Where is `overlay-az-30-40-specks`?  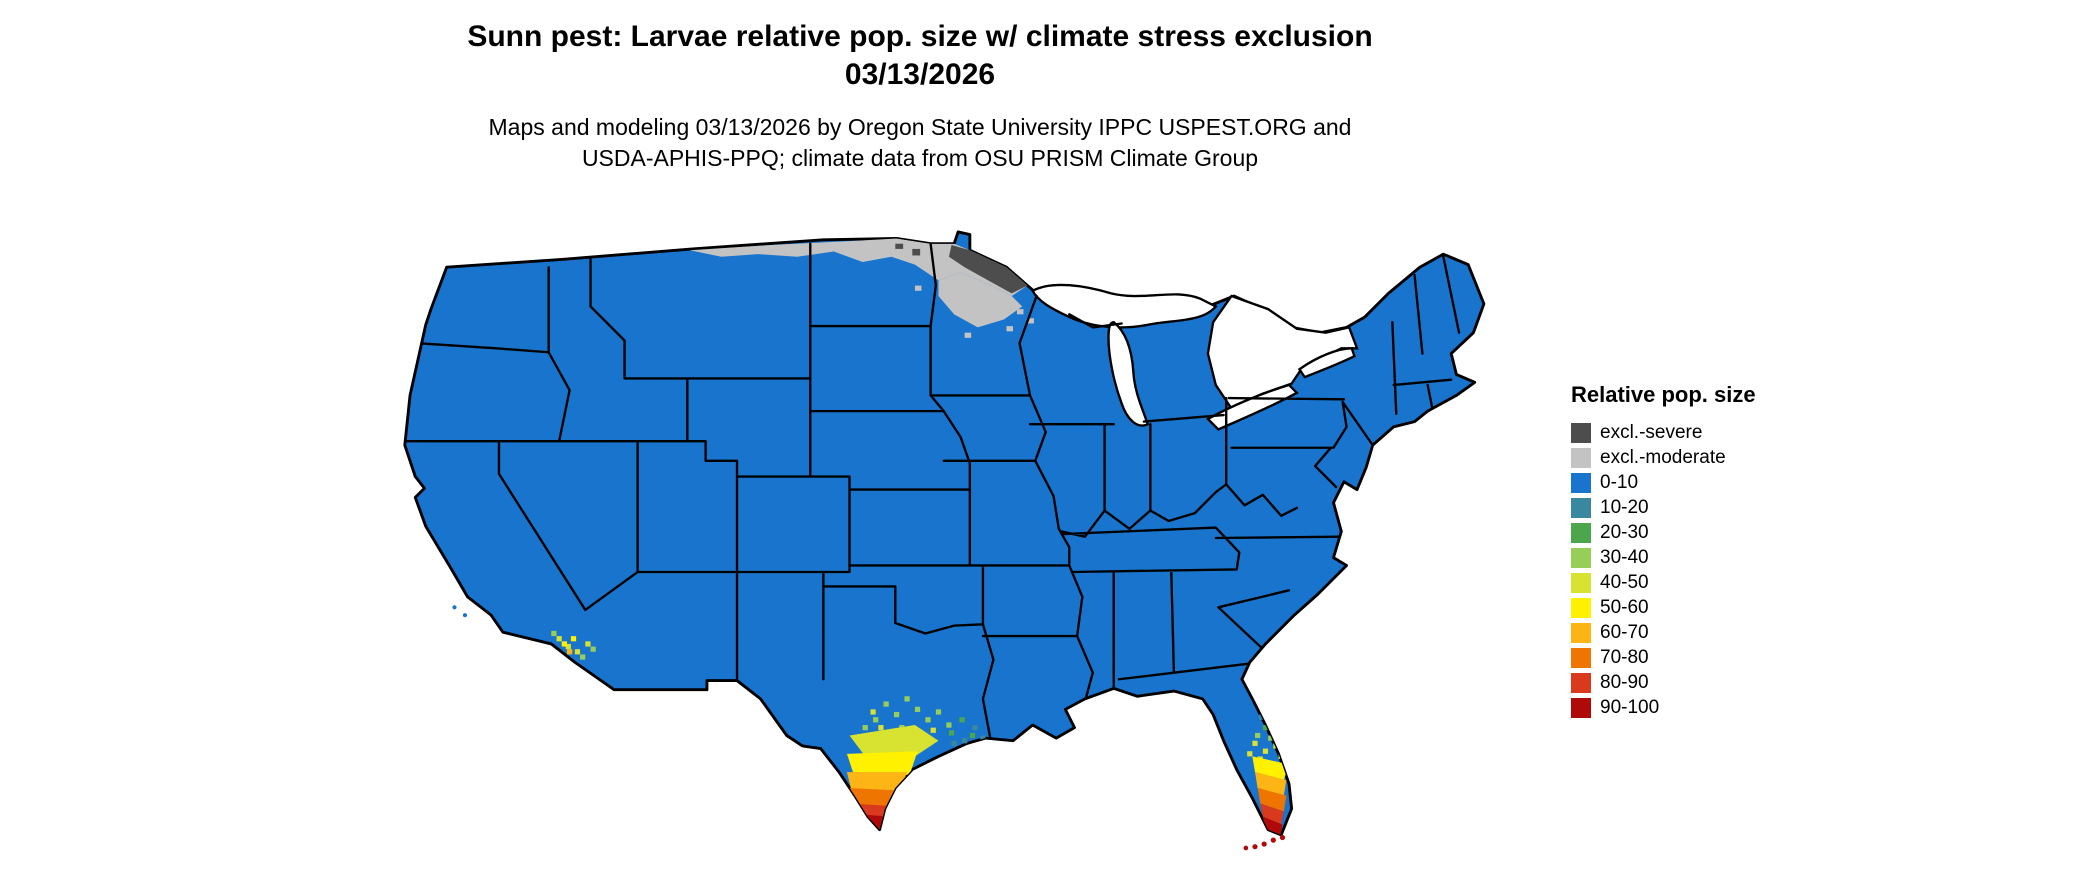 overlay-az-30-40-specks is located at coordinates (573, 645).